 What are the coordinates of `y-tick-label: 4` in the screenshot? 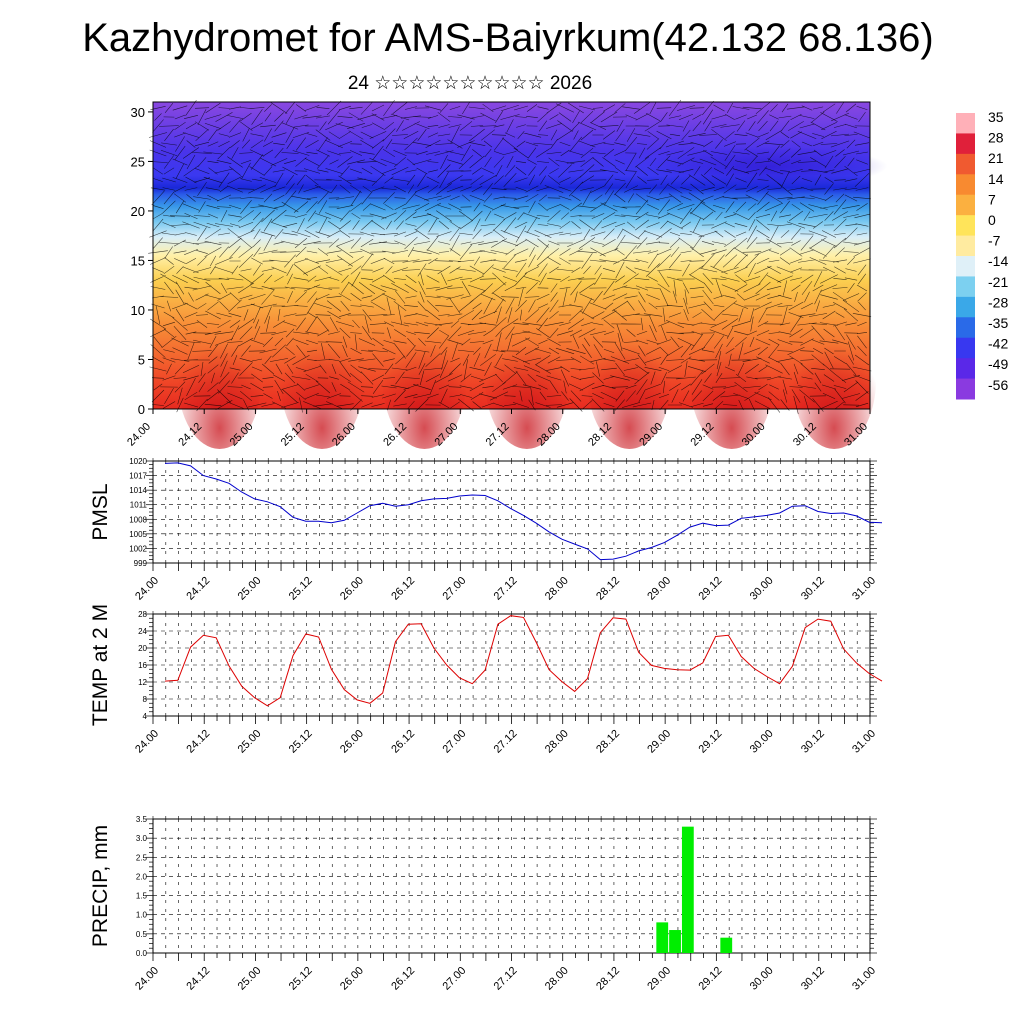 It's located at (145, 716).